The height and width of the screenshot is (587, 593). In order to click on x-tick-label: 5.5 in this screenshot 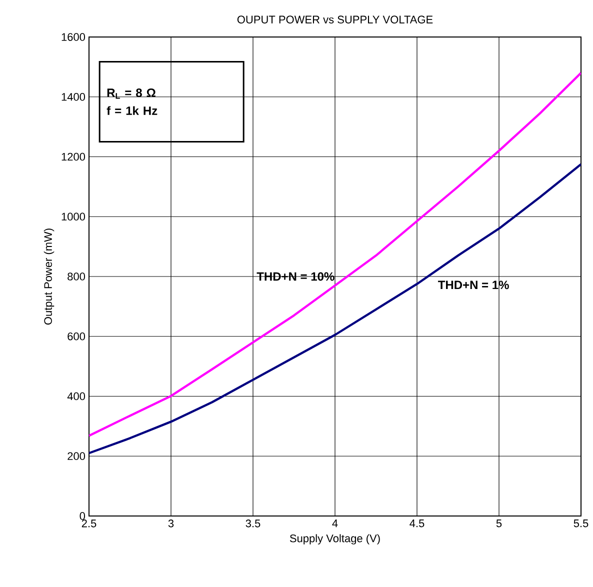, I will do `click(581, 524)`.